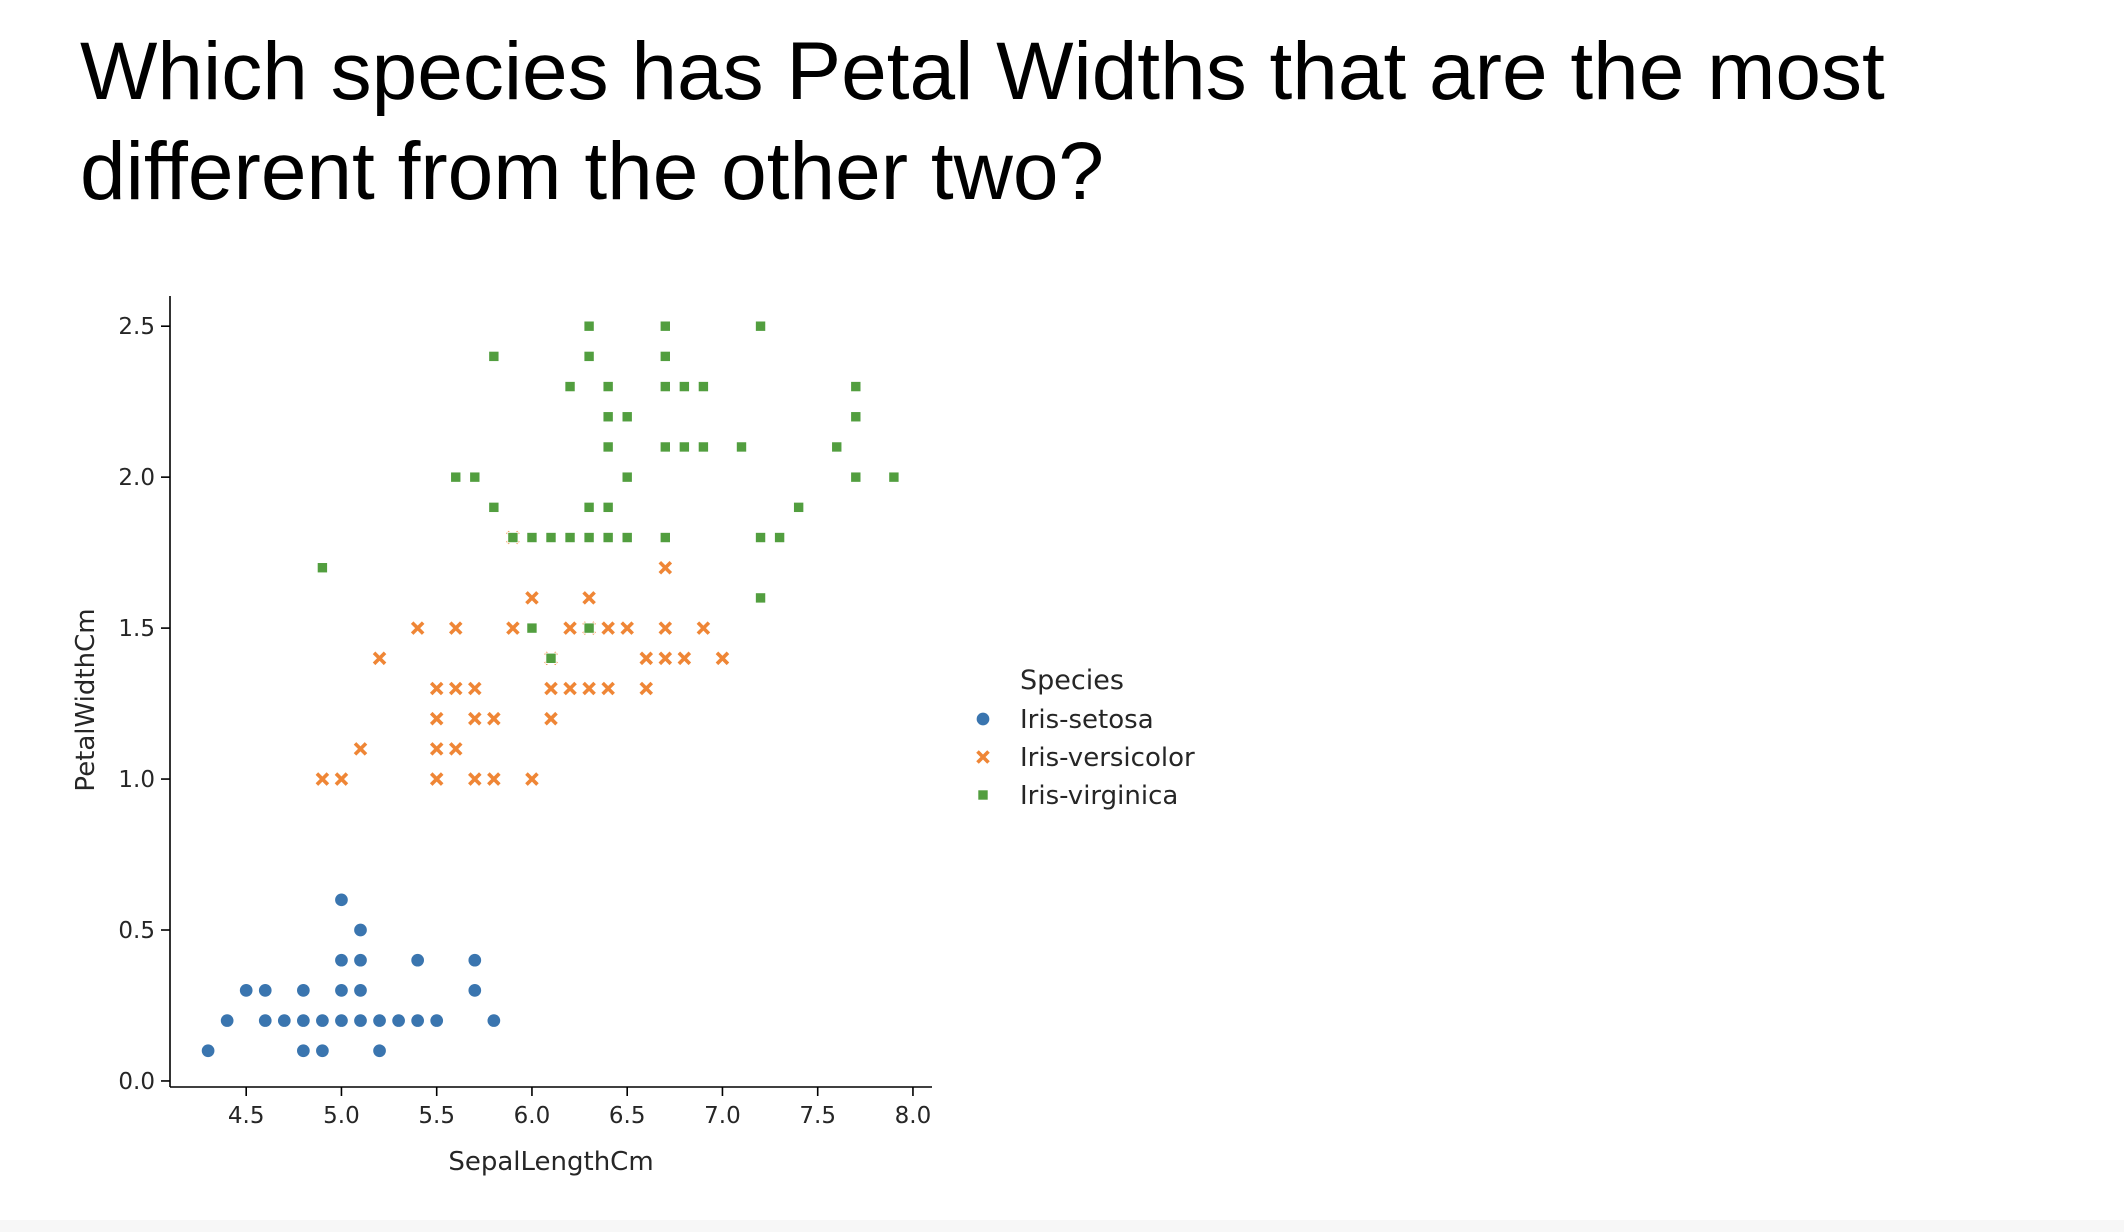 This screenshot has height=1232, width=2124. I want to click on y-tick-label: 1.0, so click(136, 780).